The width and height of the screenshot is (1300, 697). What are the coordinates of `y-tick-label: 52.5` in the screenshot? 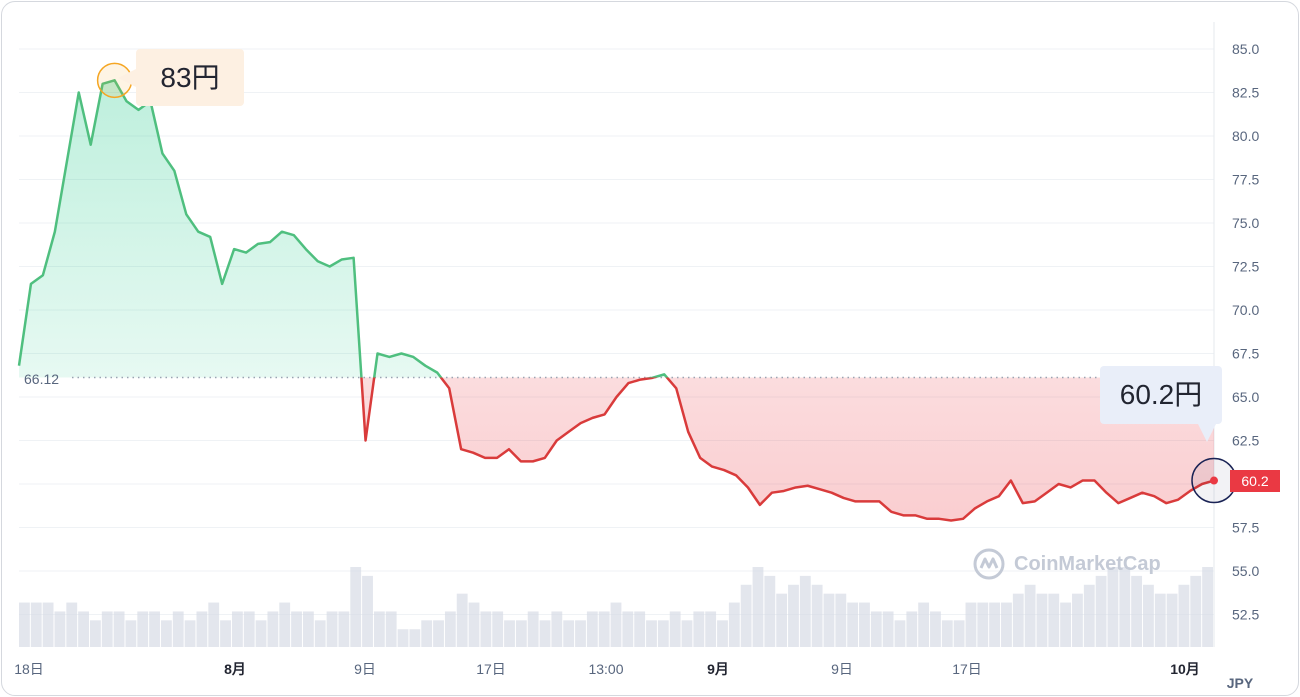 It's located at (1245, 615).